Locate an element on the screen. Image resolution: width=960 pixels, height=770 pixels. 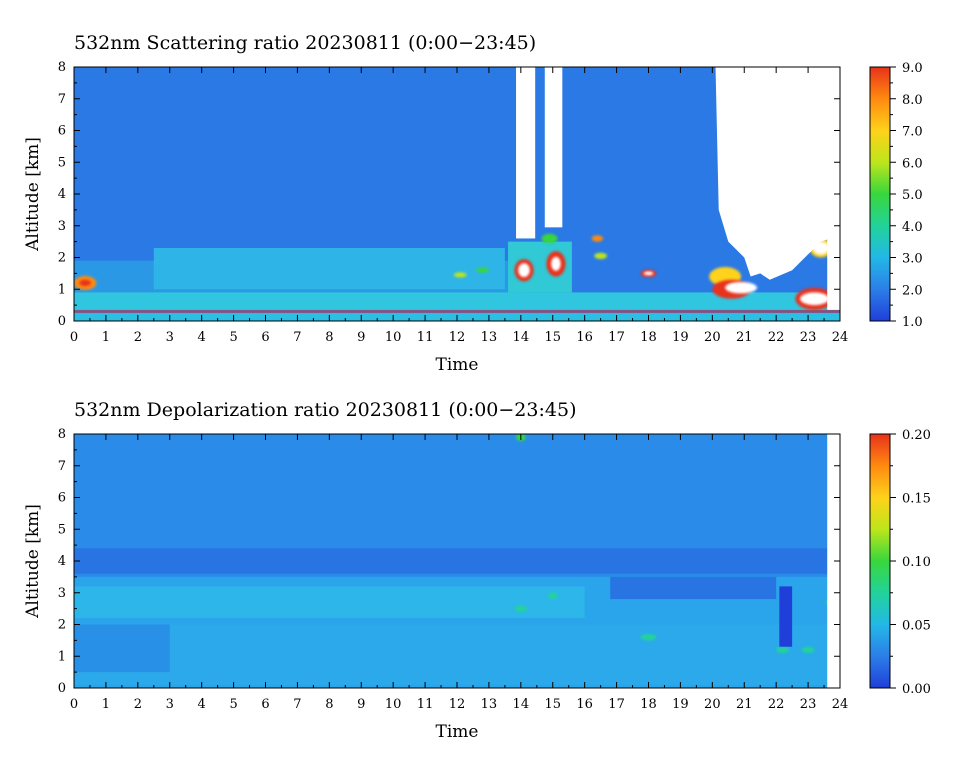
scattering-ratio-y-tick-label: 0 is located at coordinates (62, 321).